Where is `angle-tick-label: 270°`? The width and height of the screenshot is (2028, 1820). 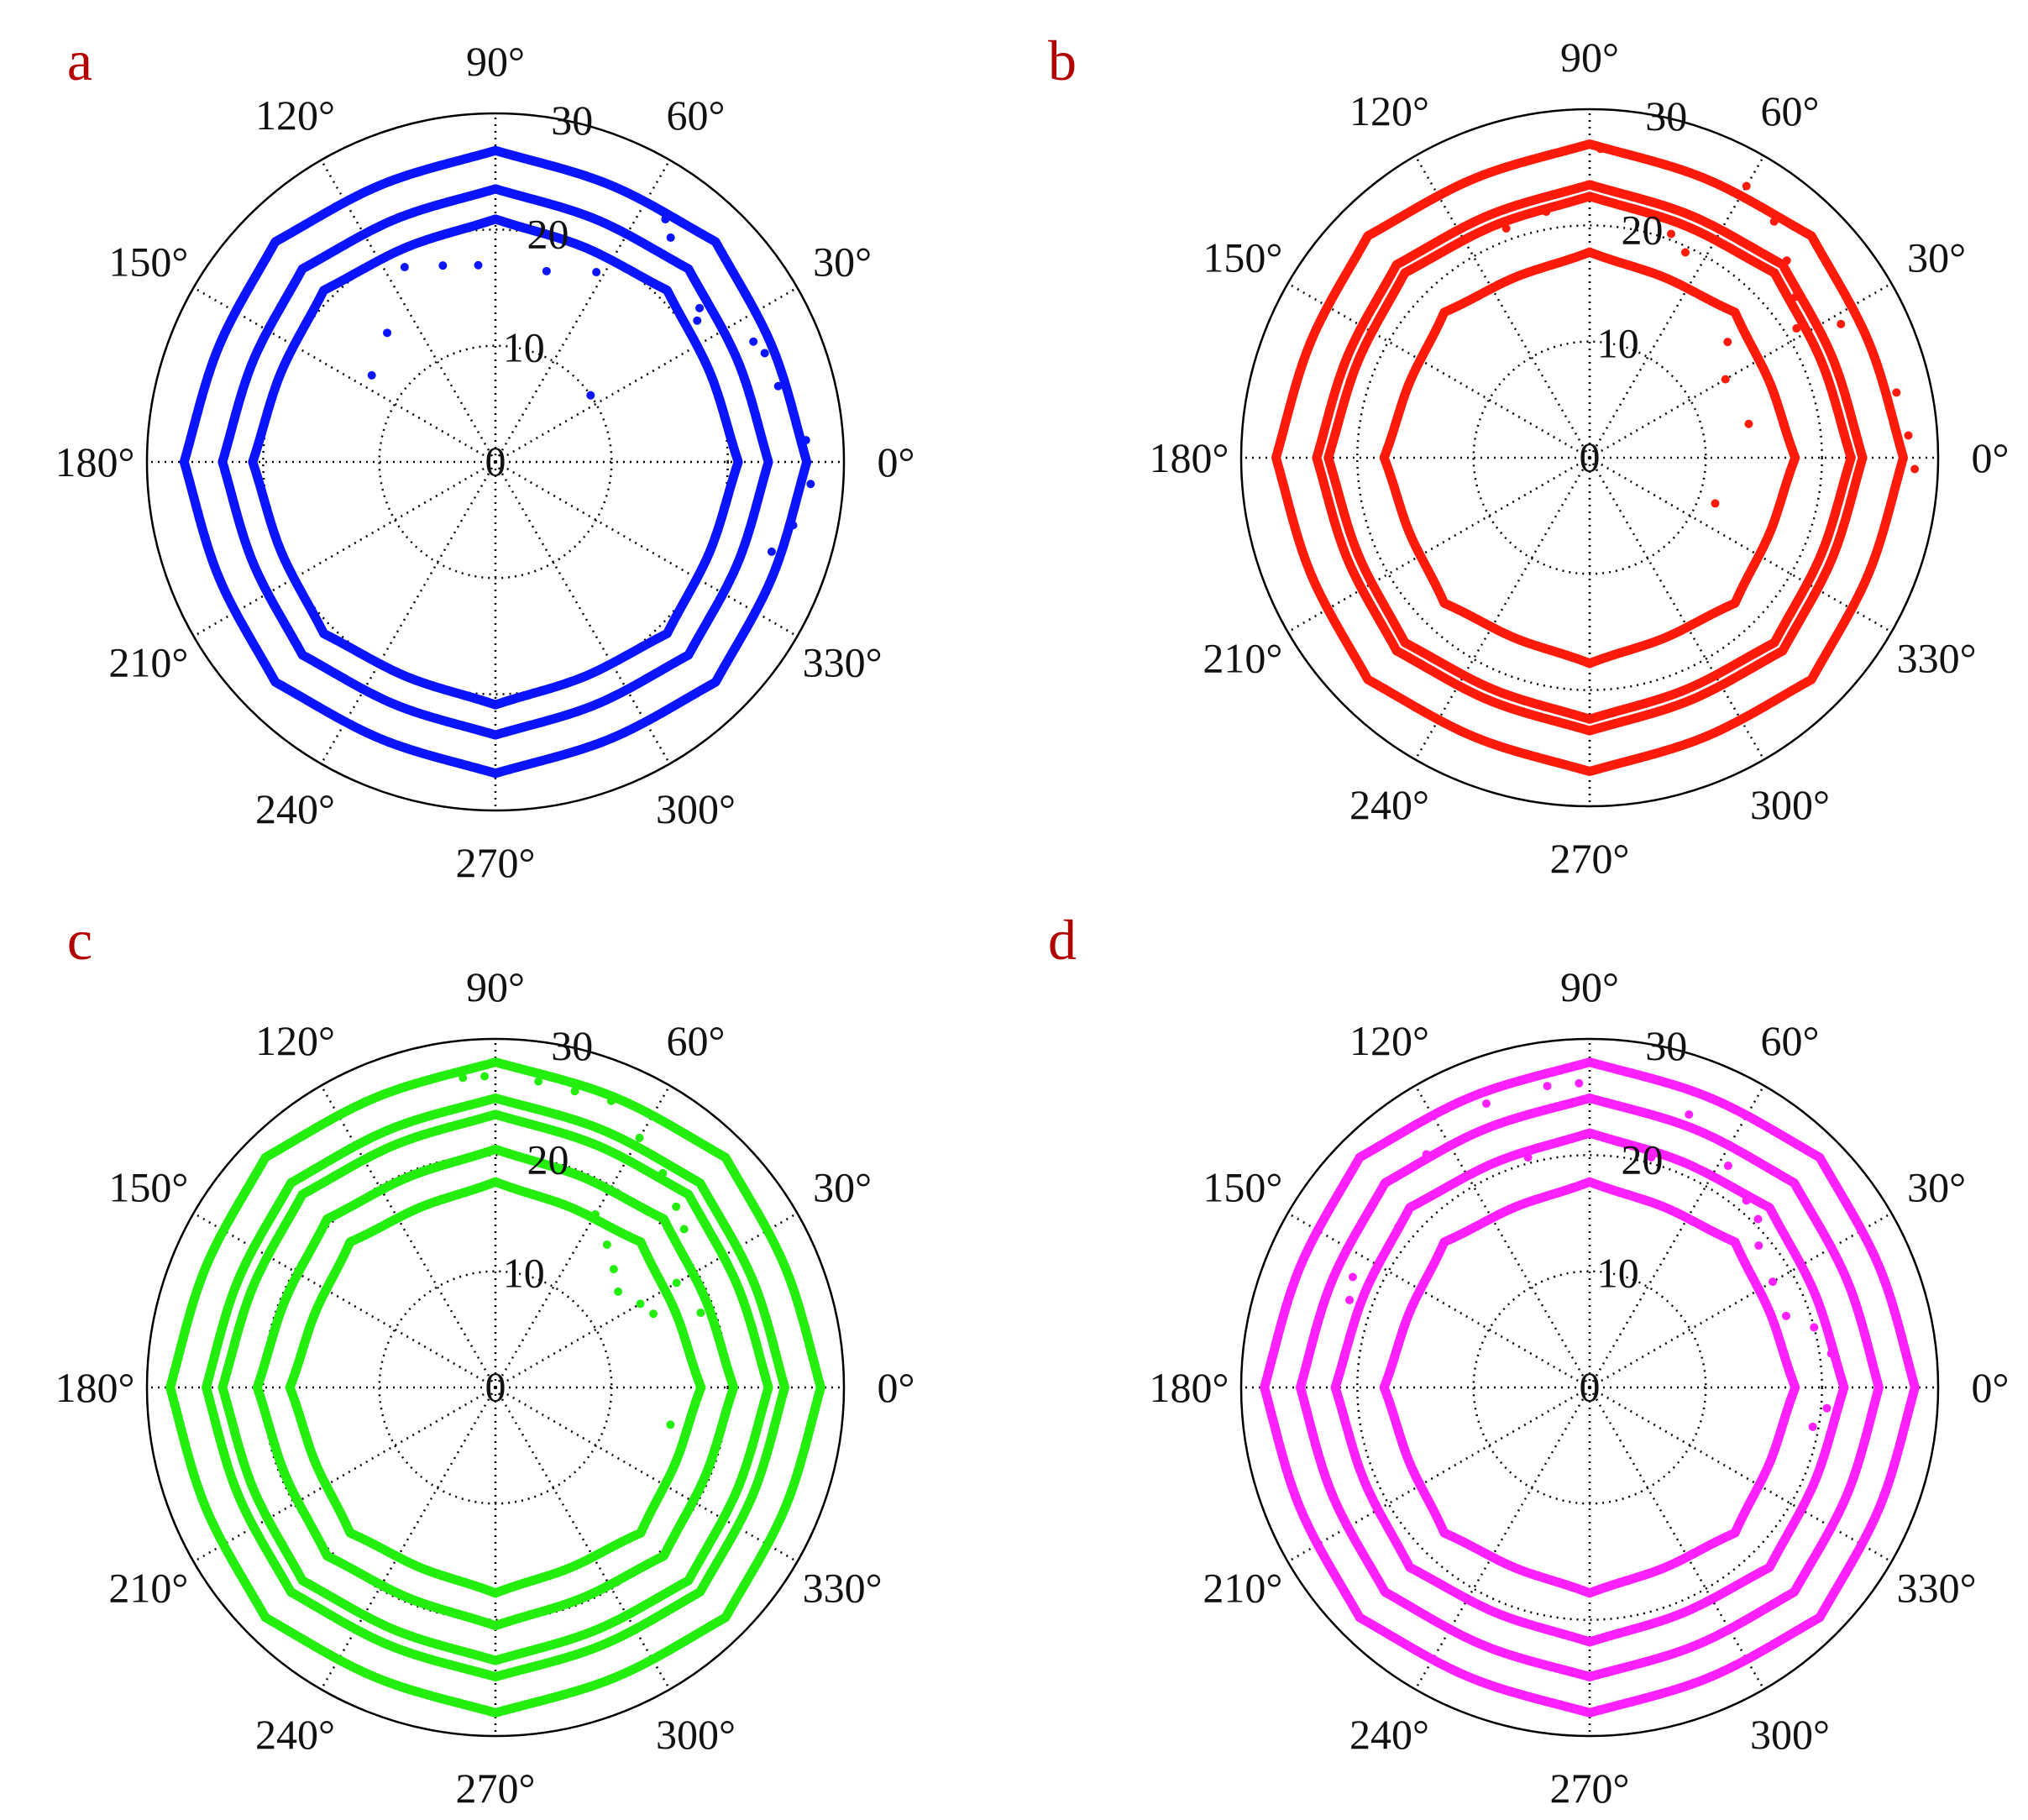 angle-tick-label: 270° is located at coordinates (496, 1788).